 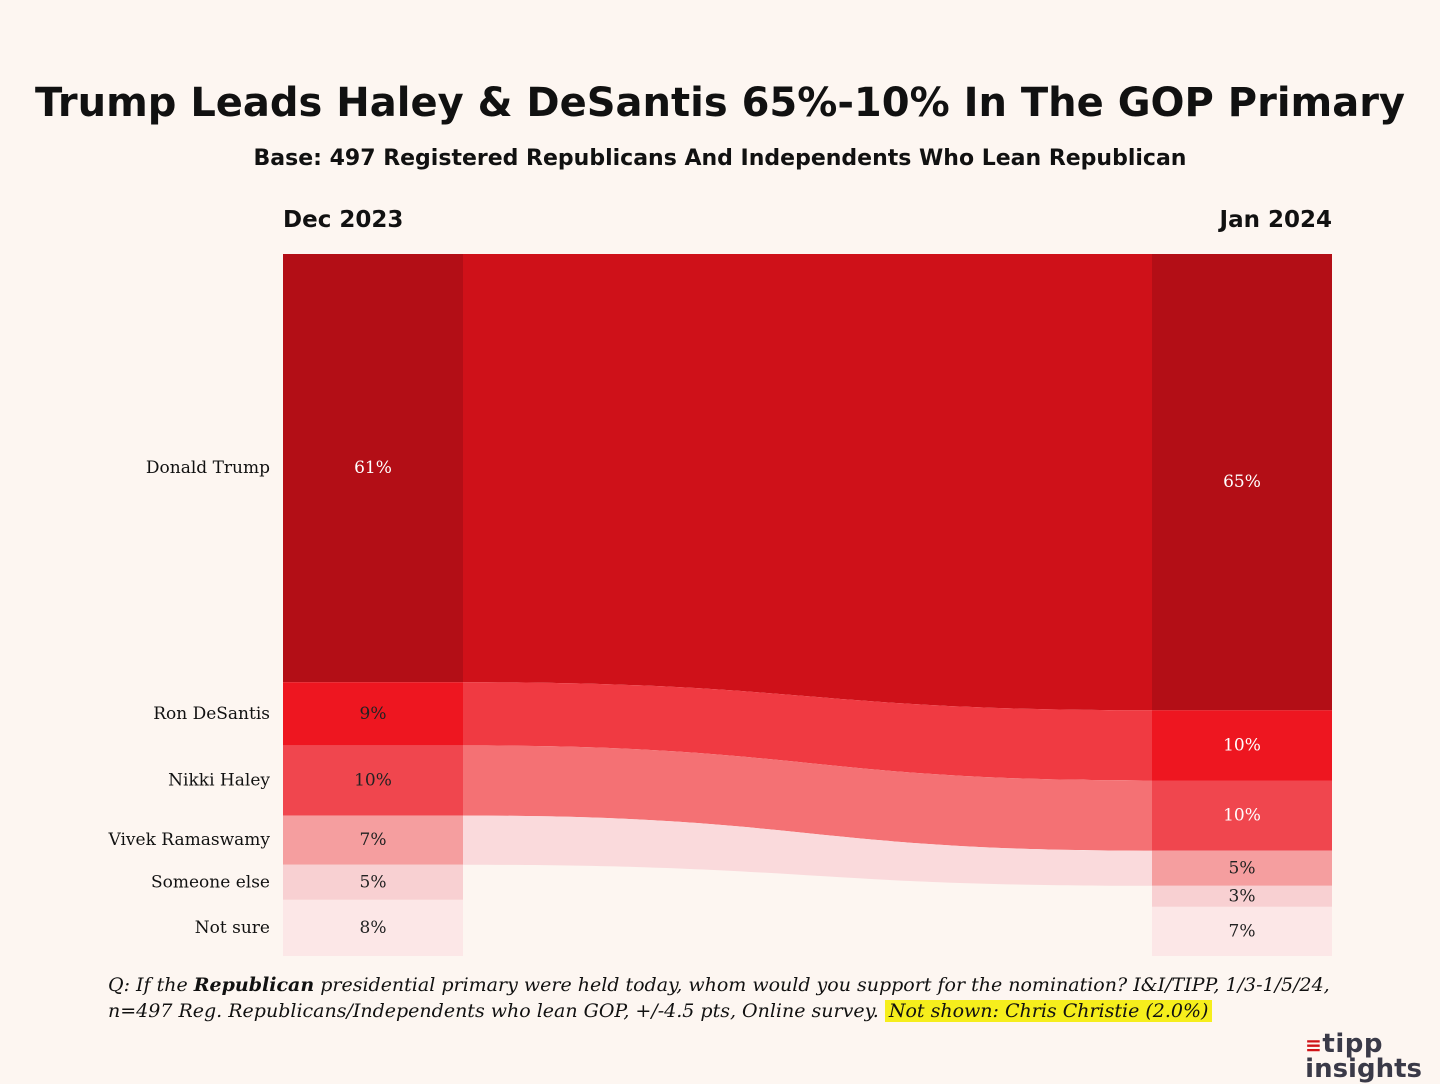 What do you see at coordinates (254, 985) in the screenshot?
I see `footnote-question-bold: Republican` at bounding box center [254, 985].